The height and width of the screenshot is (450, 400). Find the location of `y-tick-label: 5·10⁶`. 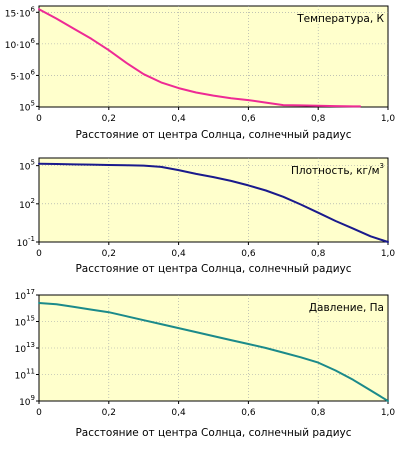

y-tick-label: 5·10⁶ is located at coordinates (22, 75).